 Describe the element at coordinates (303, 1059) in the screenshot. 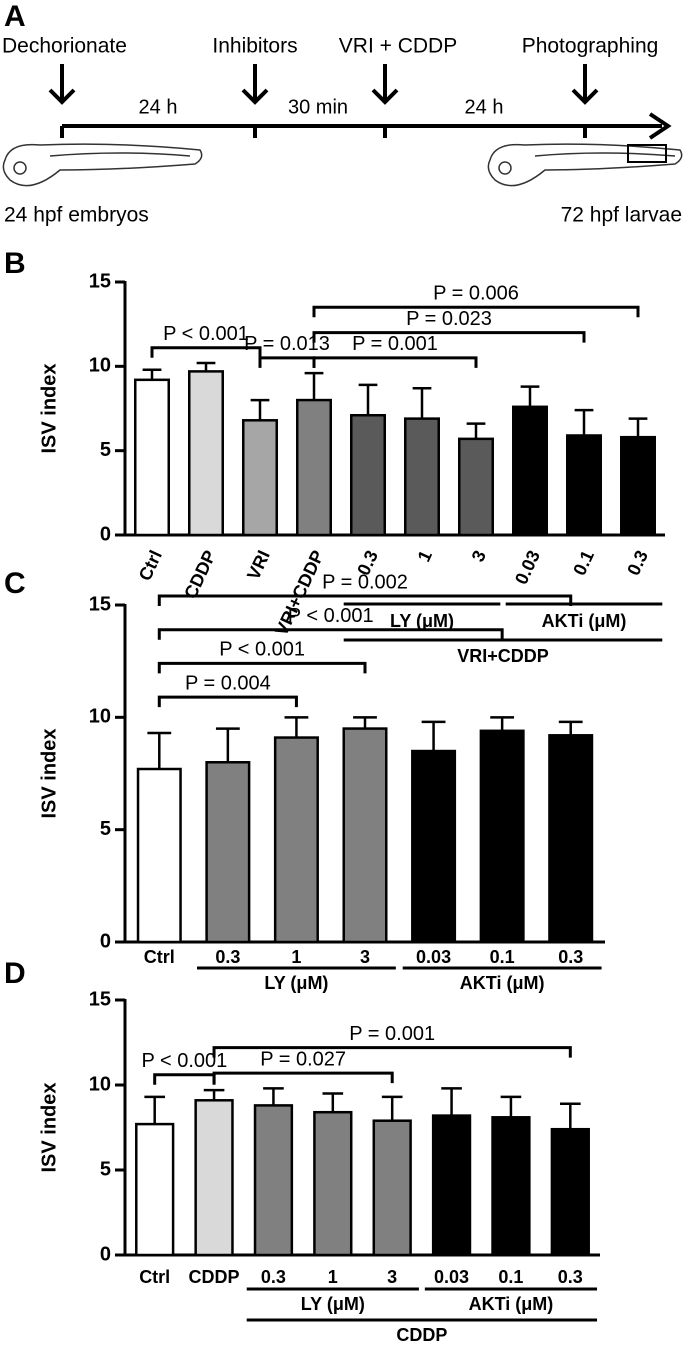

I see `p-value: P = 0.027` at that location.